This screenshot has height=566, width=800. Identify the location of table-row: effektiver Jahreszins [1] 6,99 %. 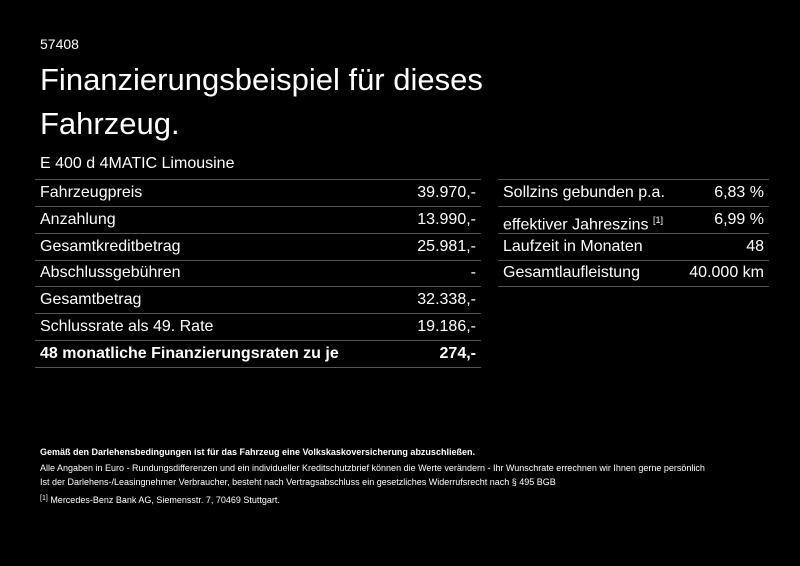
(633, 220).